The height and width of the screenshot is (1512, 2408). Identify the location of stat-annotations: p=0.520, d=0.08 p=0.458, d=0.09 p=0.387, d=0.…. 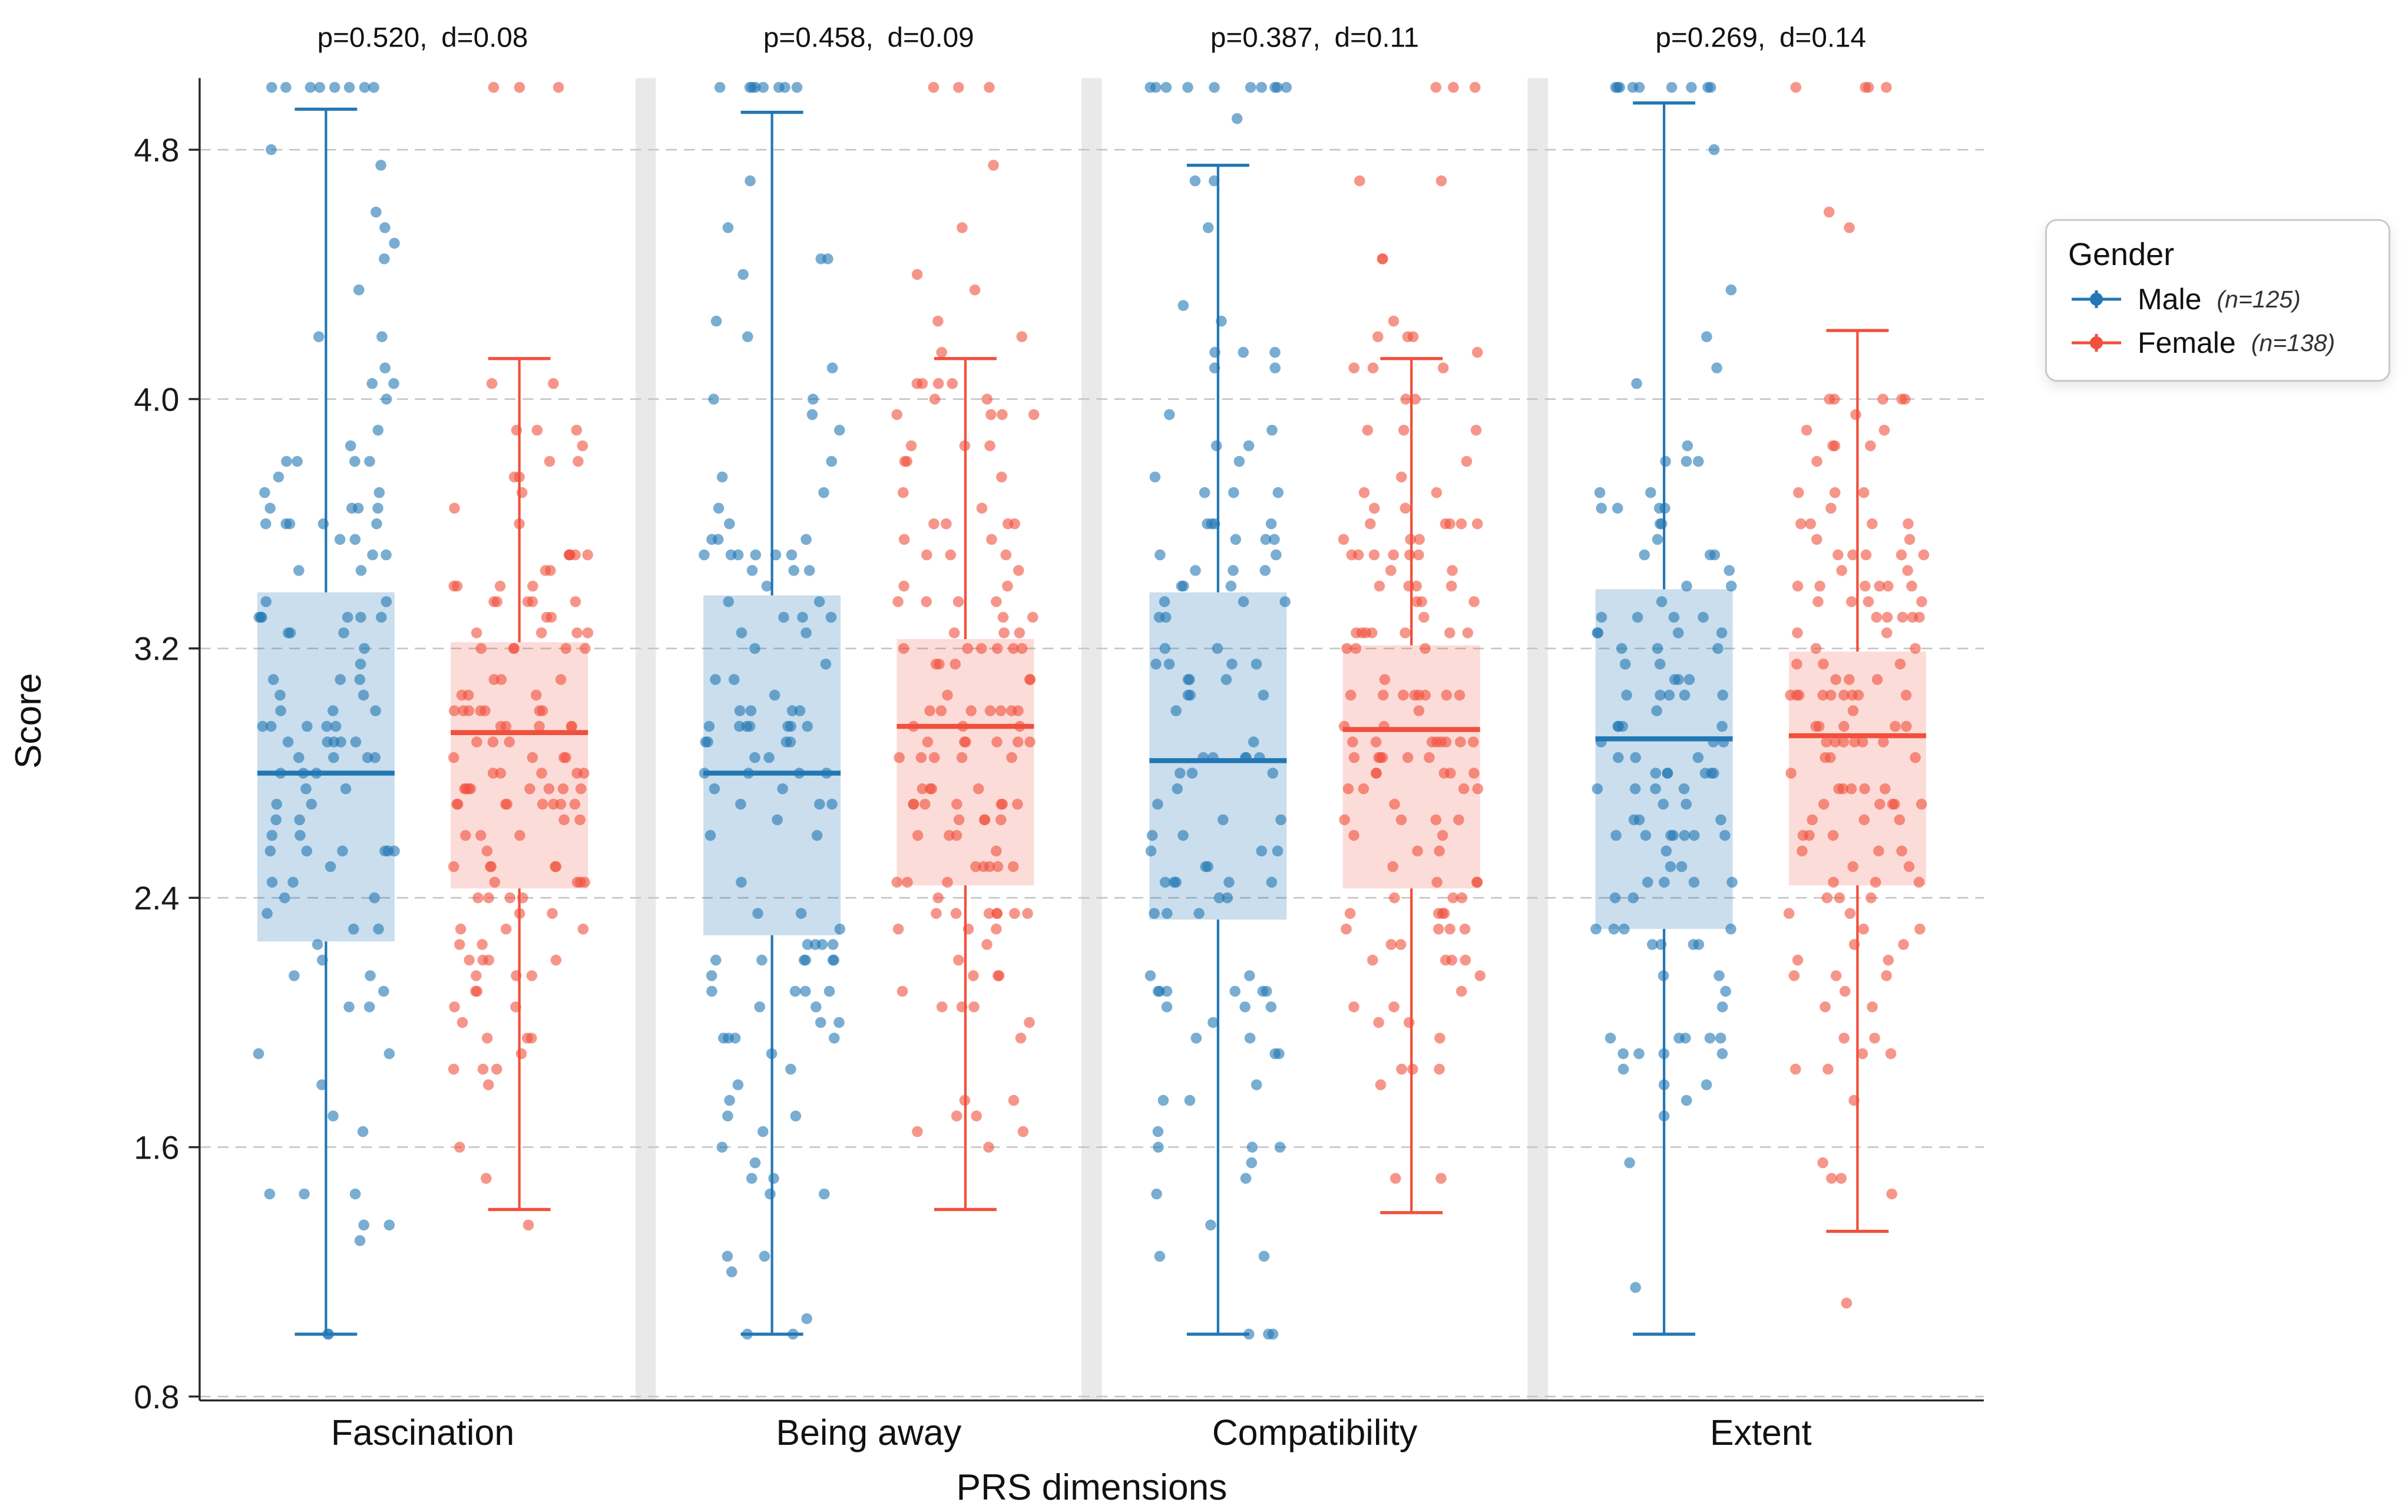
(1091, 37).